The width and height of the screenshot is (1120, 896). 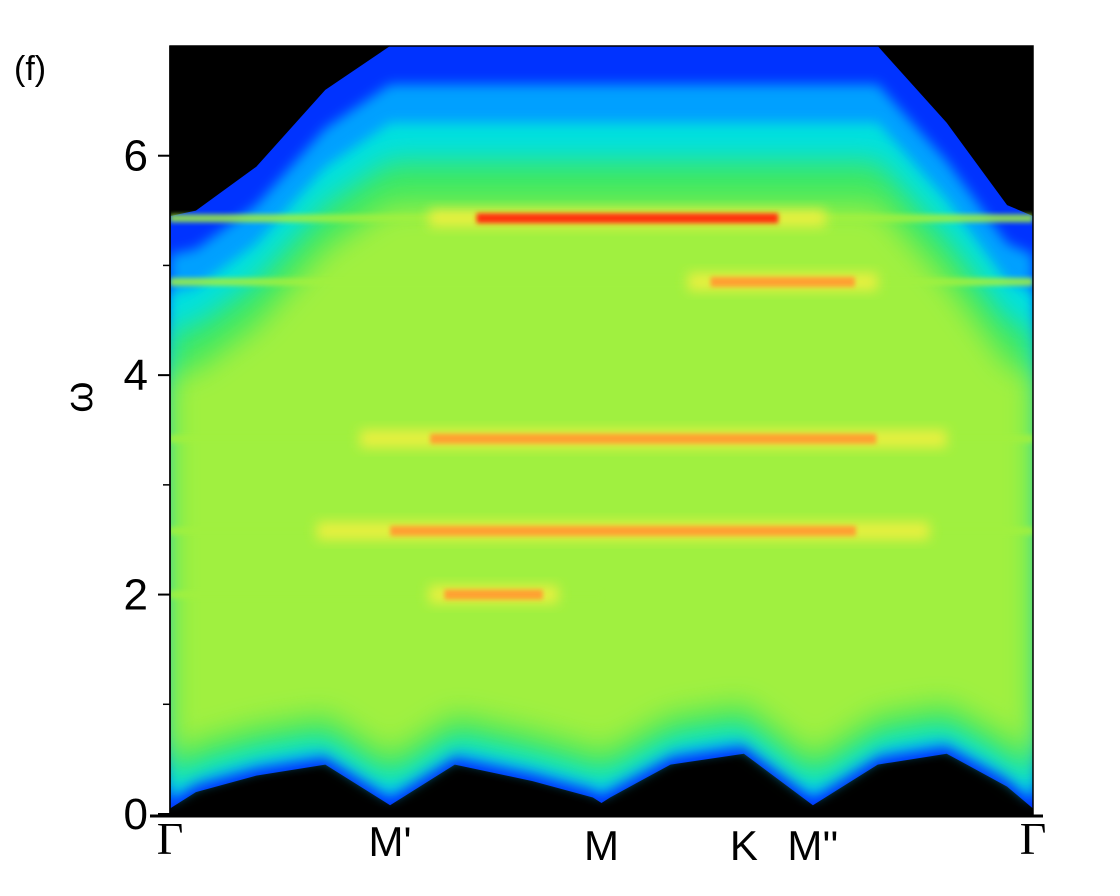 What do you see at coordinates (147, 442) in the screenshot?
I see `y-axis: 0 2 4 6` at bounding box center [147, 442].